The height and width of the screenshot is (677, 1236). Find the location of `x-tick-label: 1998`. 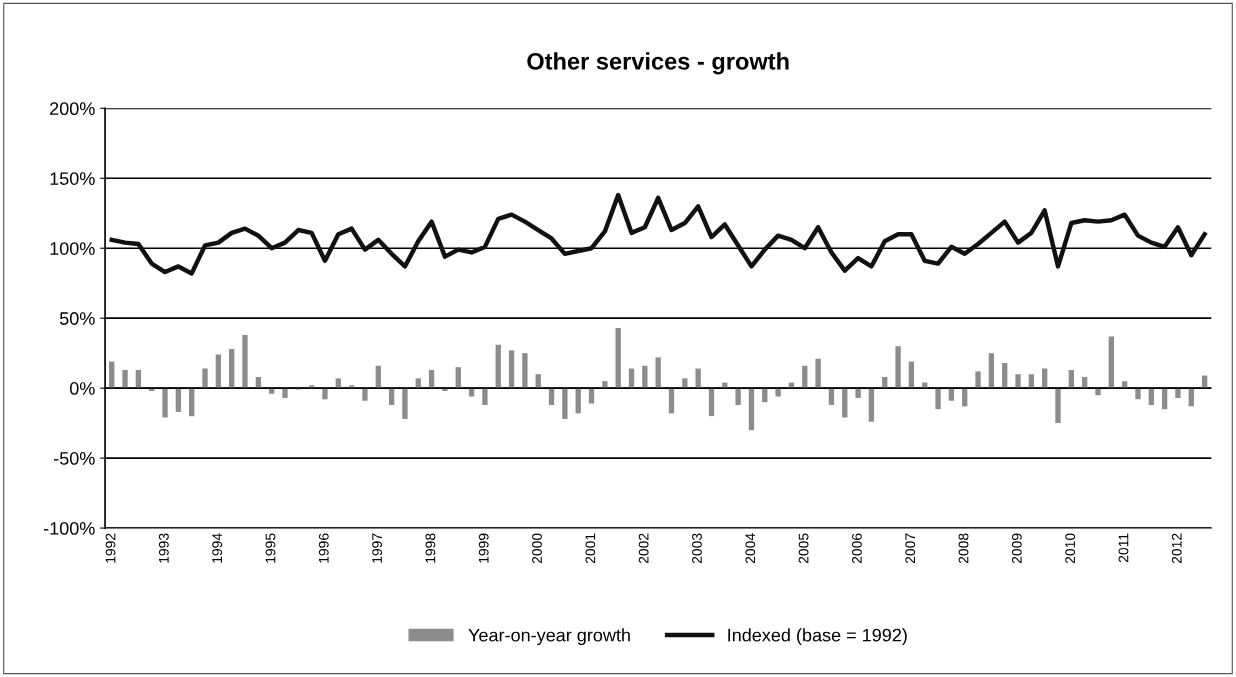

x-tick-label: 1998 is located at coordinates (430, 548).